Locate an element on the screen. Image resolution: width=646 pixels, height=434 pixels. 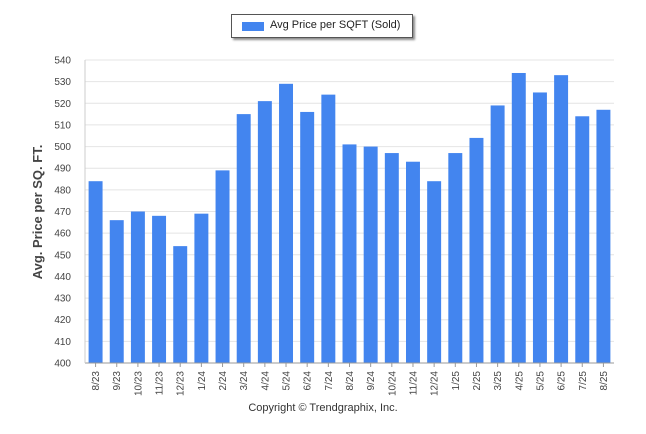
x-tick-label: 9/24 is located at coordinates (371, 381).